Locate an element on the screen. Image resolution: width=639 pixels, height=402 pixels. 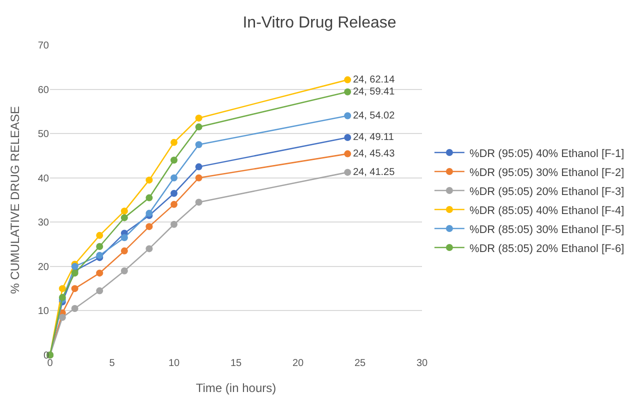
chart-title: In-Vitro Drug Release is located at coordinates (319, 23).